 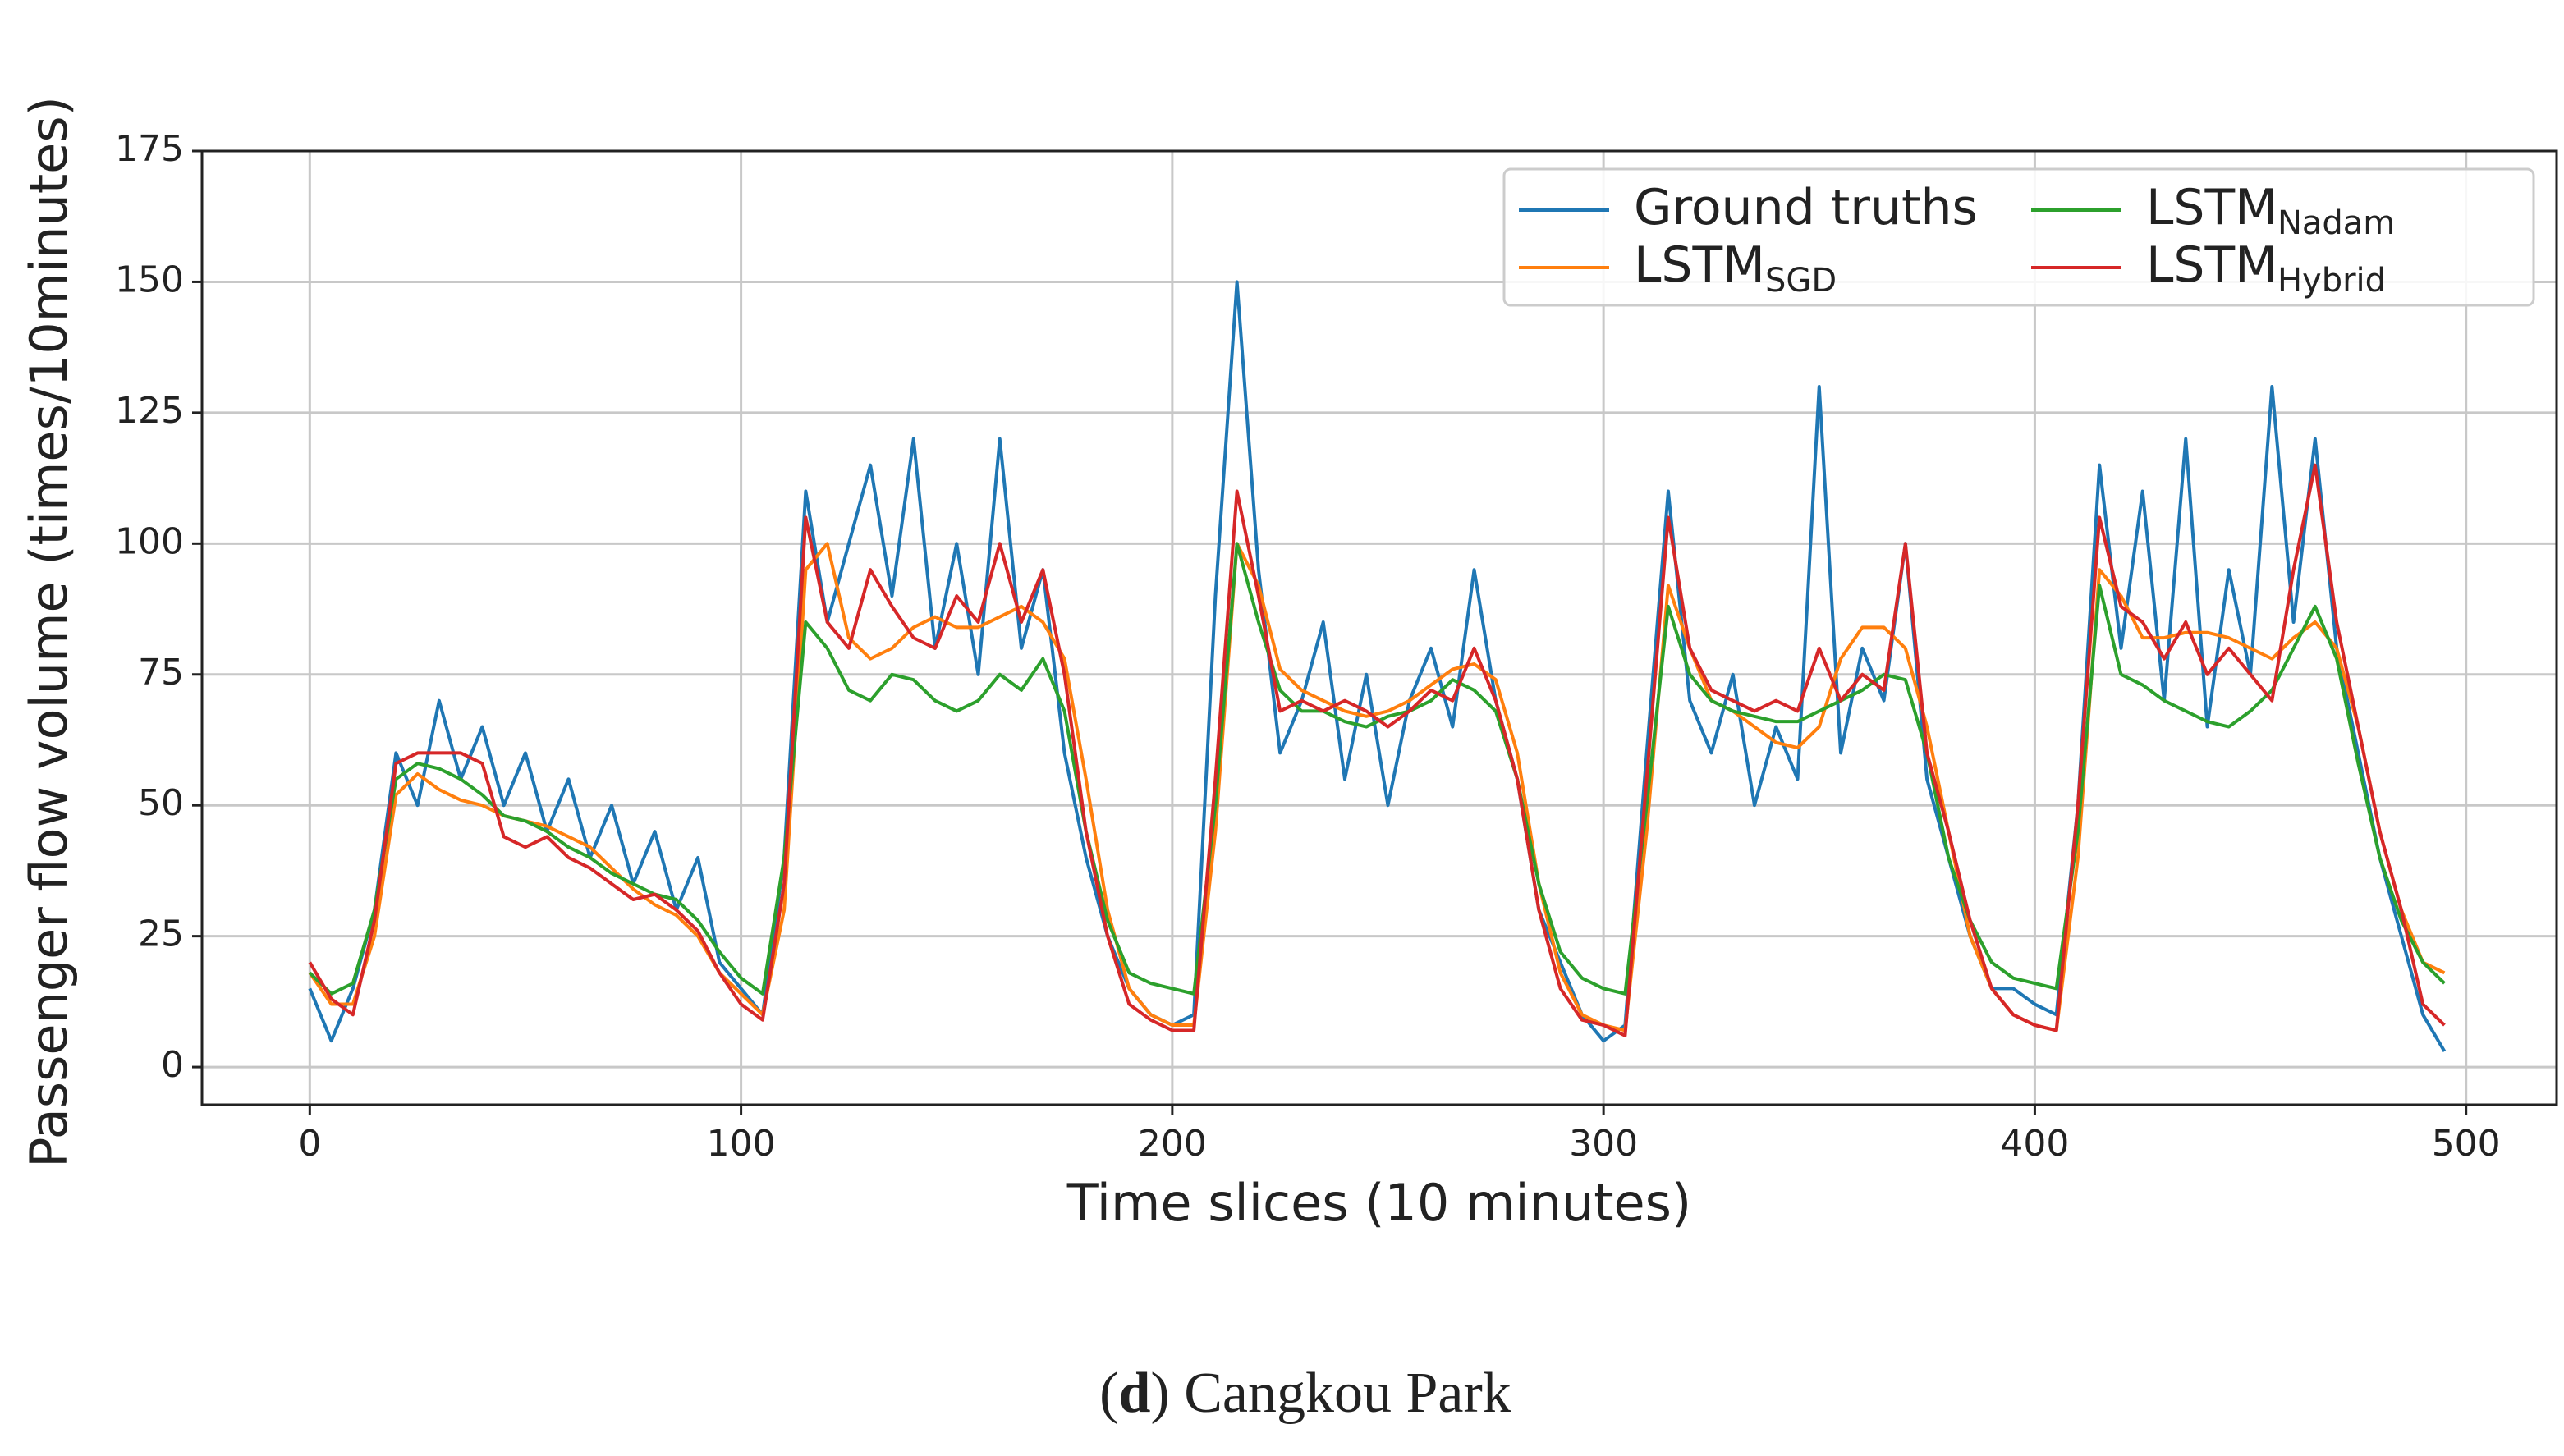 What do you see at coordinates (741, 1144) in the screenshot?
I see `x-tick-label: 100` at bounding box center [741, 1144].